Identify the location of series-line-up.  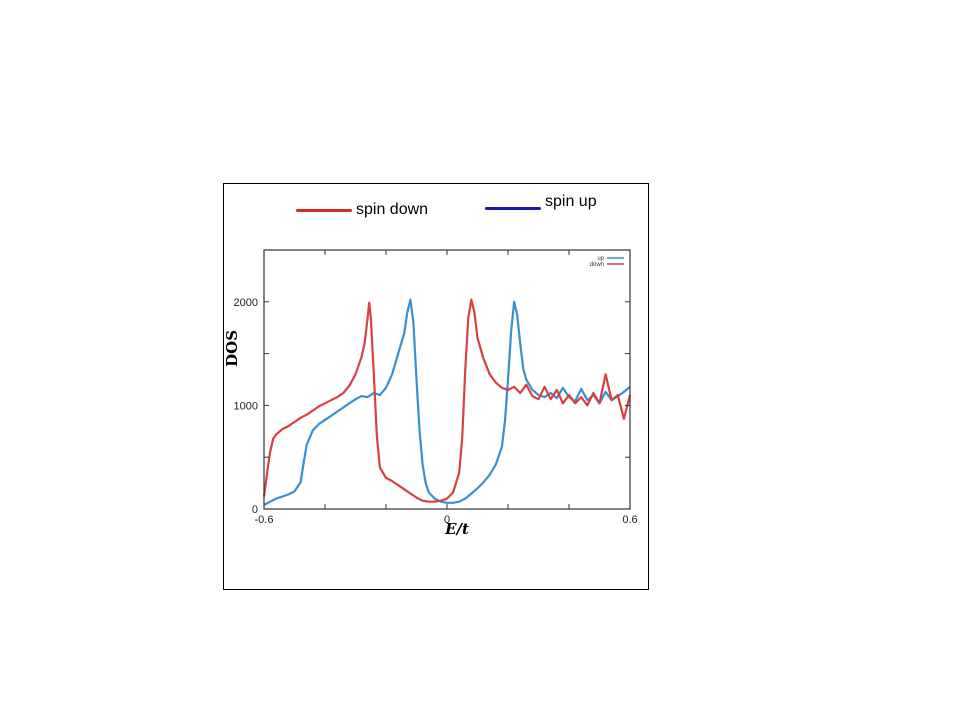
(447, 402).